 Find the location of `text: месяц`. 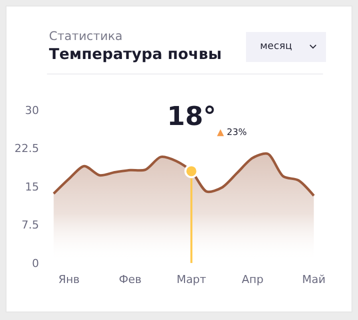

text: месяц is located at coordinates (276, 46).